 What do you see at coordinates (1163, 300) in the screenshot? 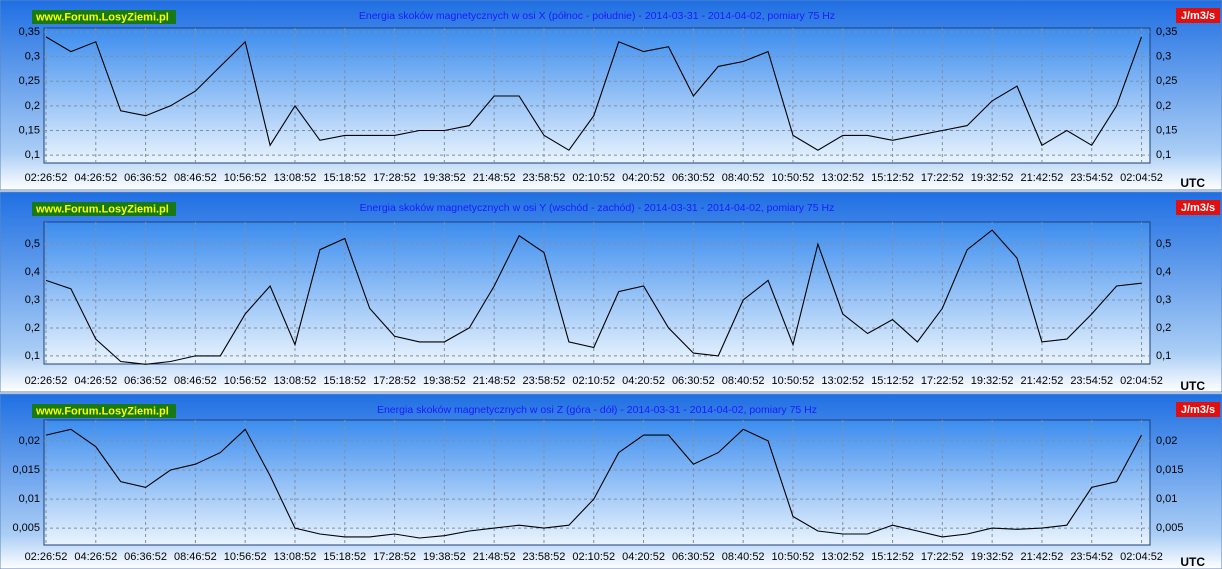
I see `y-tick-label-right: 0,3` at bounding box center [1163, 300].